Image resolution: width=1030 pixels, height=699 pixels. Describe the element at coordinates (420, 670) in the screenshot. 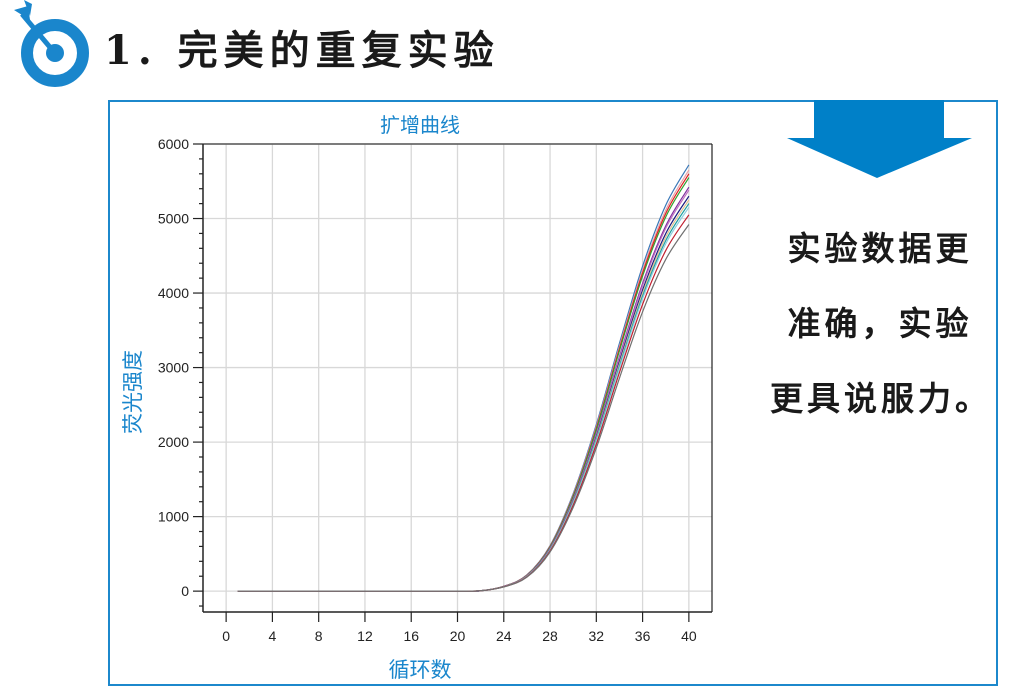

I see `x-axis-label: 循环数` at that location.